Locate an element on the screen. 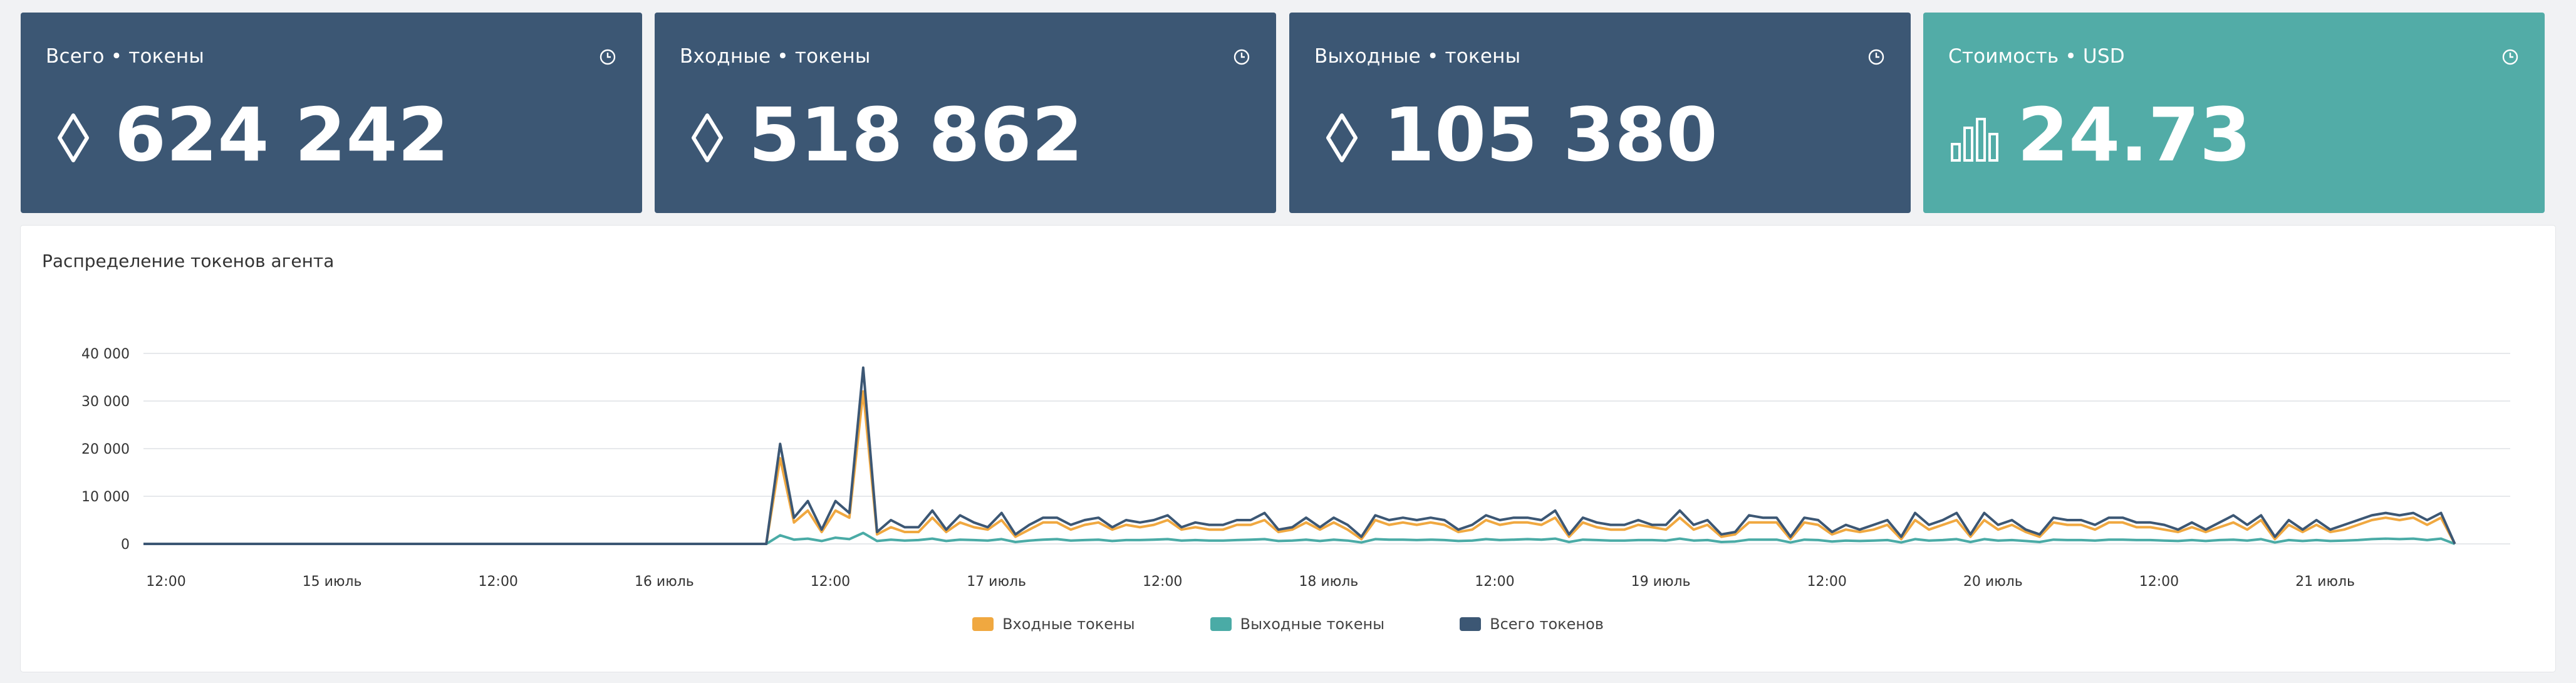 Image resolution: width=2576 pixels, height=683 pixels. card-output-tokens: Выходные • токены 105 380 is located at coordinates (1600, 113).